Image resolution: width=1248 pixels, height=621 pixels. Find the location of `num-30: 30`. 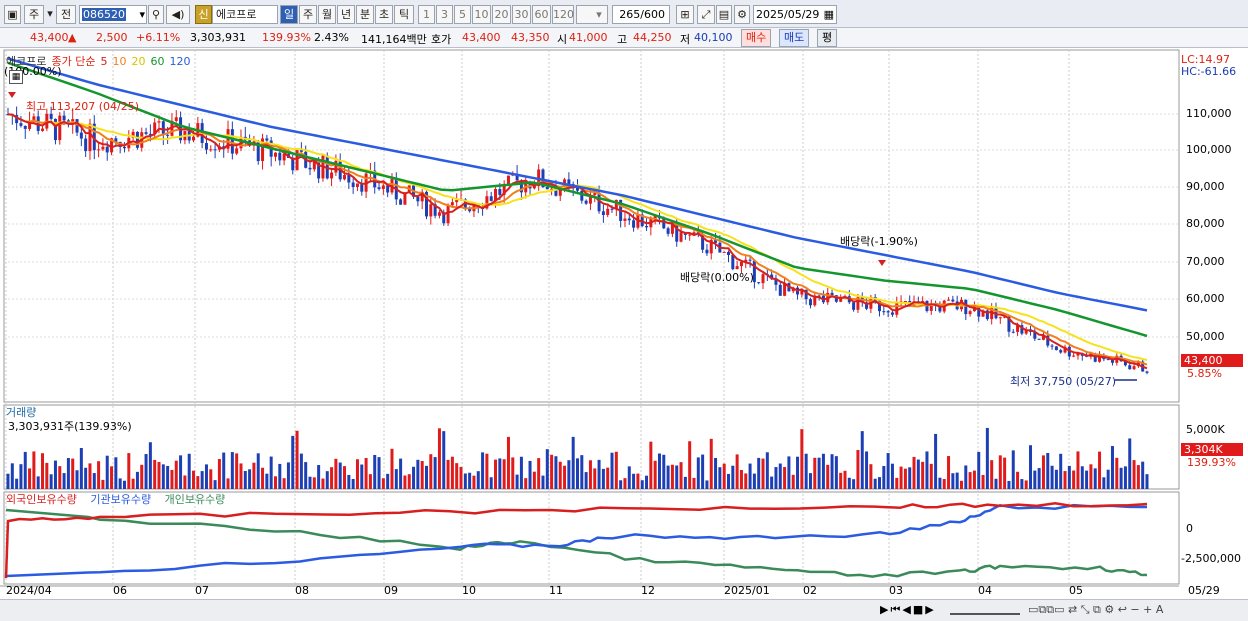

num-30: 30 is located at coordinates (521, 14).